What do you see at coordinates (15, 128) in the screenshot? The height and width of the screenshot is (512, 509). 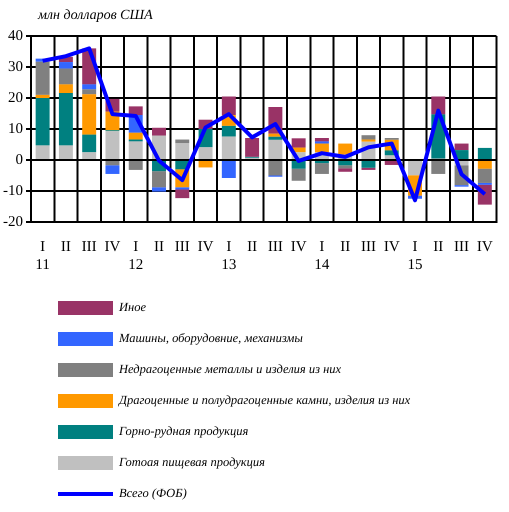 I see `y-tick-label: 10` at bounding box center [15, 128].